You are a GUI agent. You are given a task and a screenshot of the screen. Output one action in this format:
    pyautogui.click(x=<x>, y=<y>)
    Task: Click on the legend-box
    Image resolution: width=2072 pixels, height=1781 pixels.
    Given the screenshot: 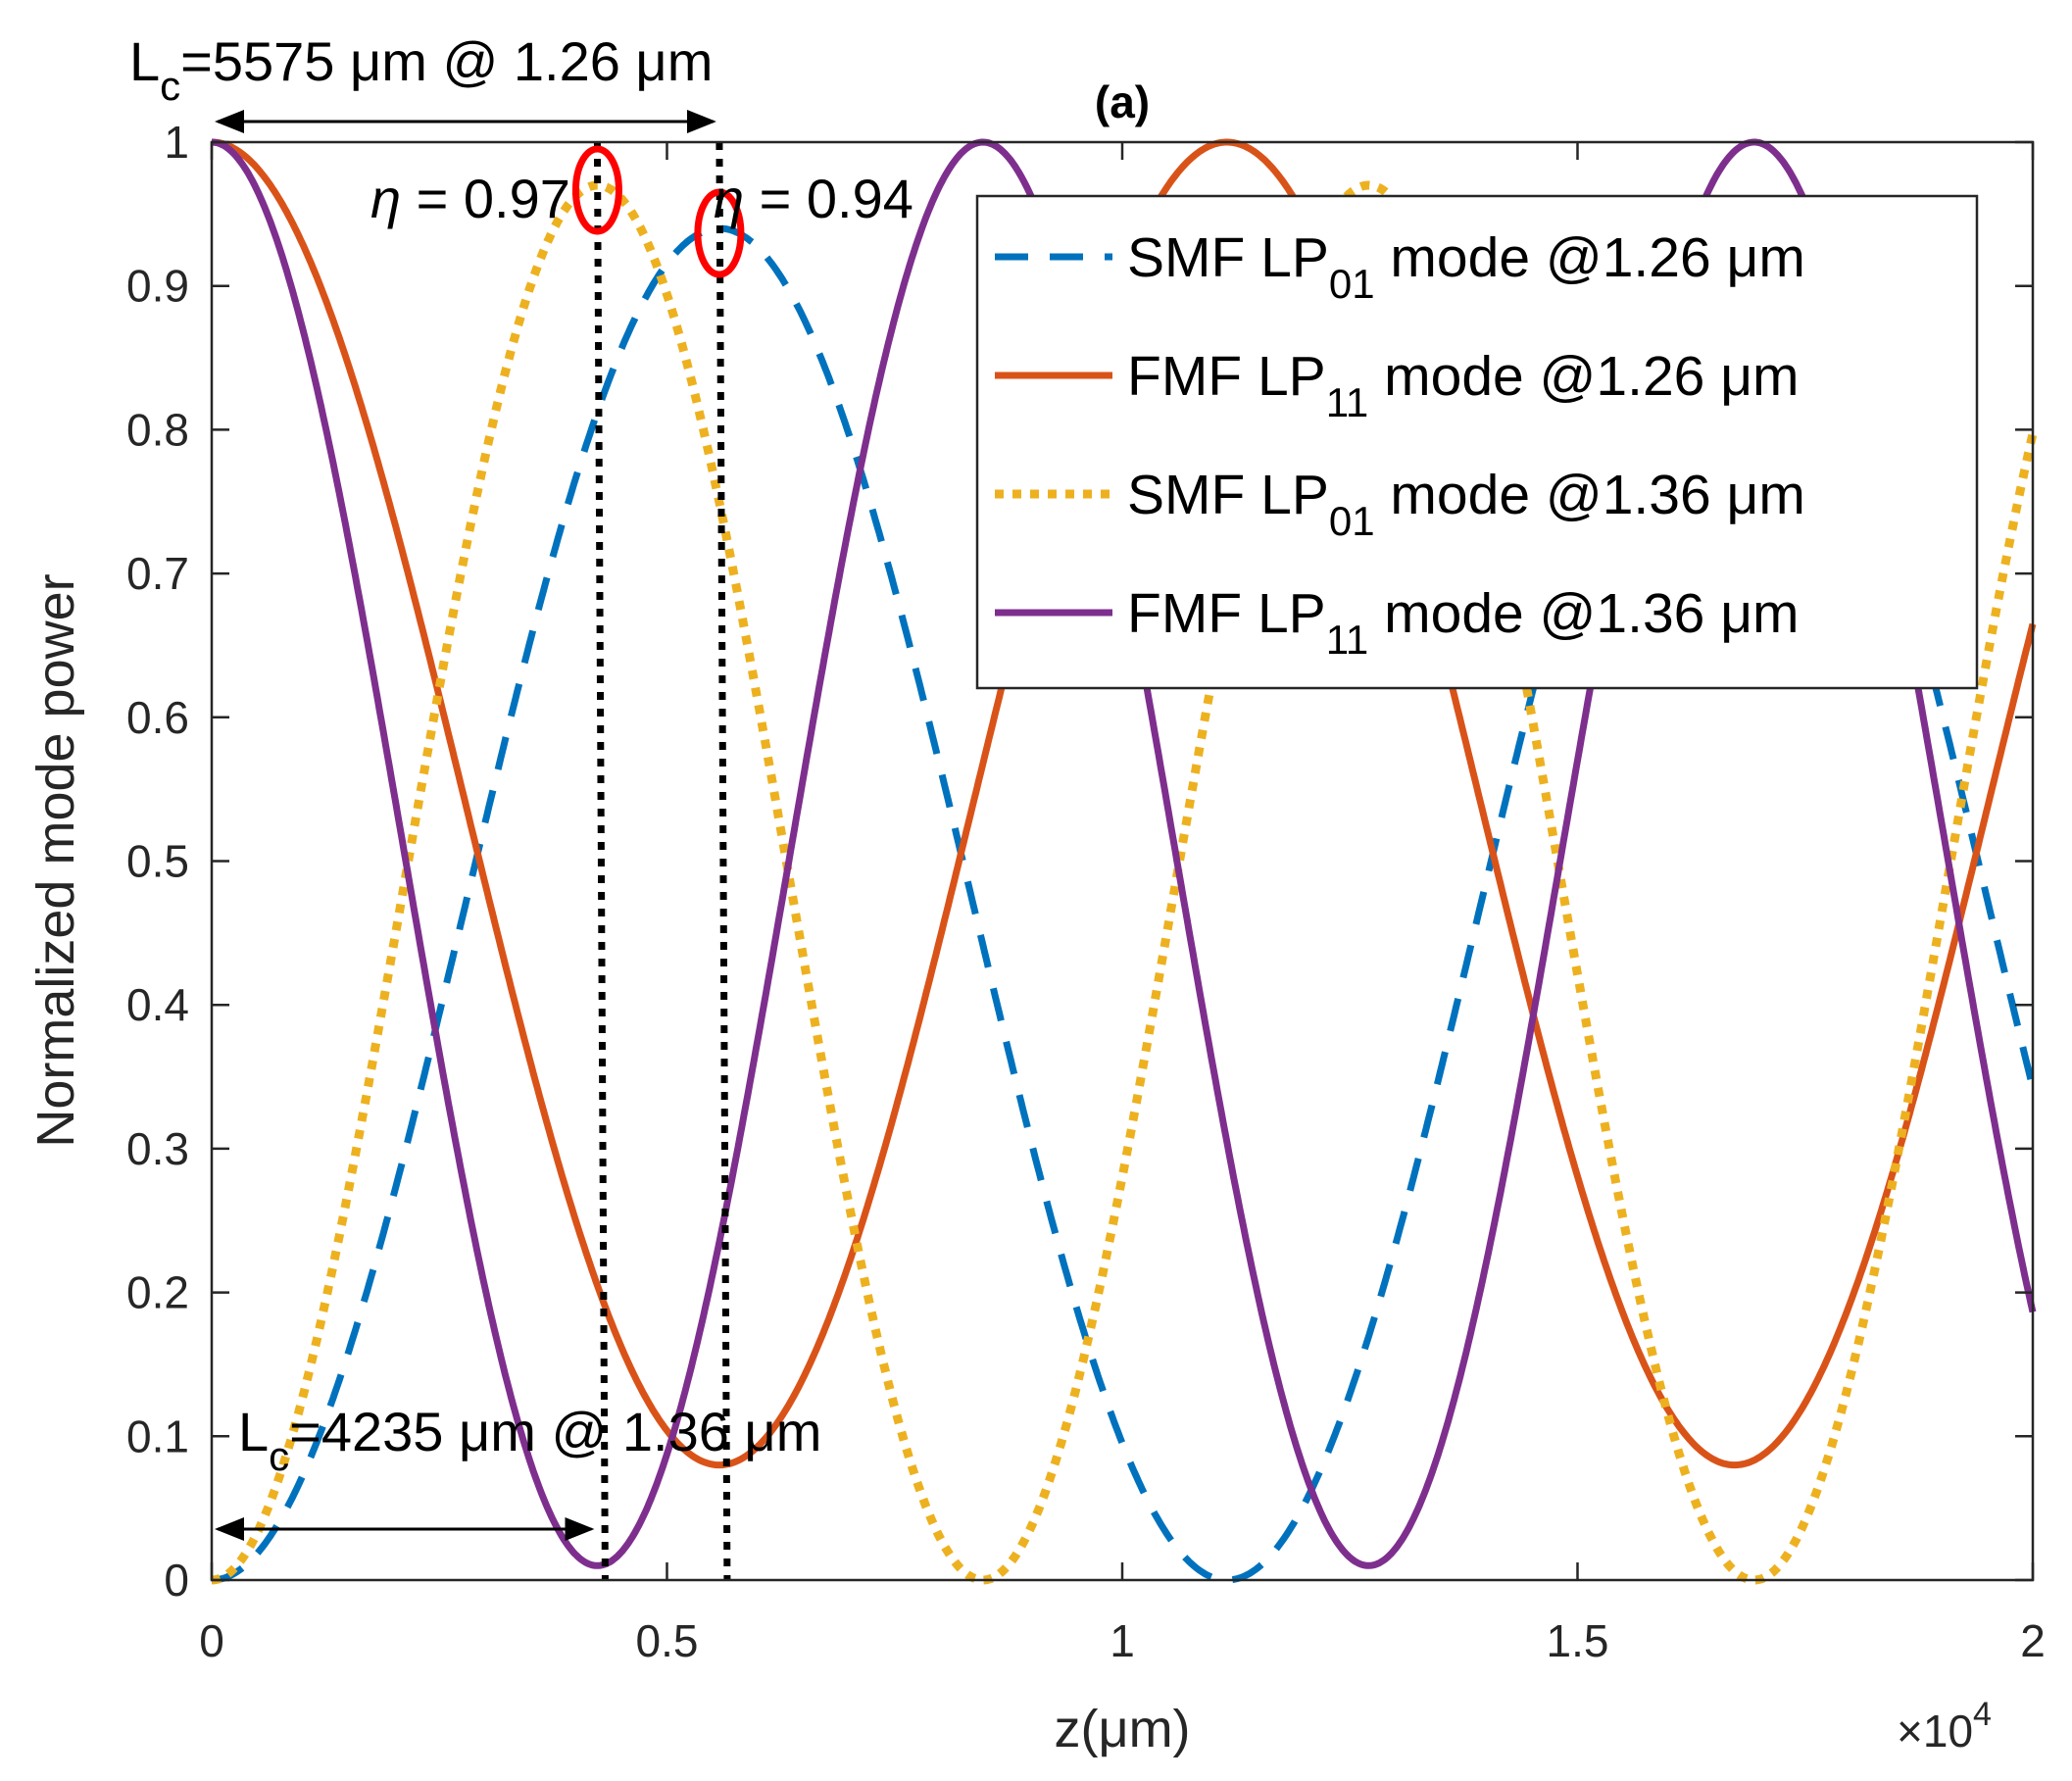 What is the action you would take?
    pyautogui.click(x=1477, y=442)
    